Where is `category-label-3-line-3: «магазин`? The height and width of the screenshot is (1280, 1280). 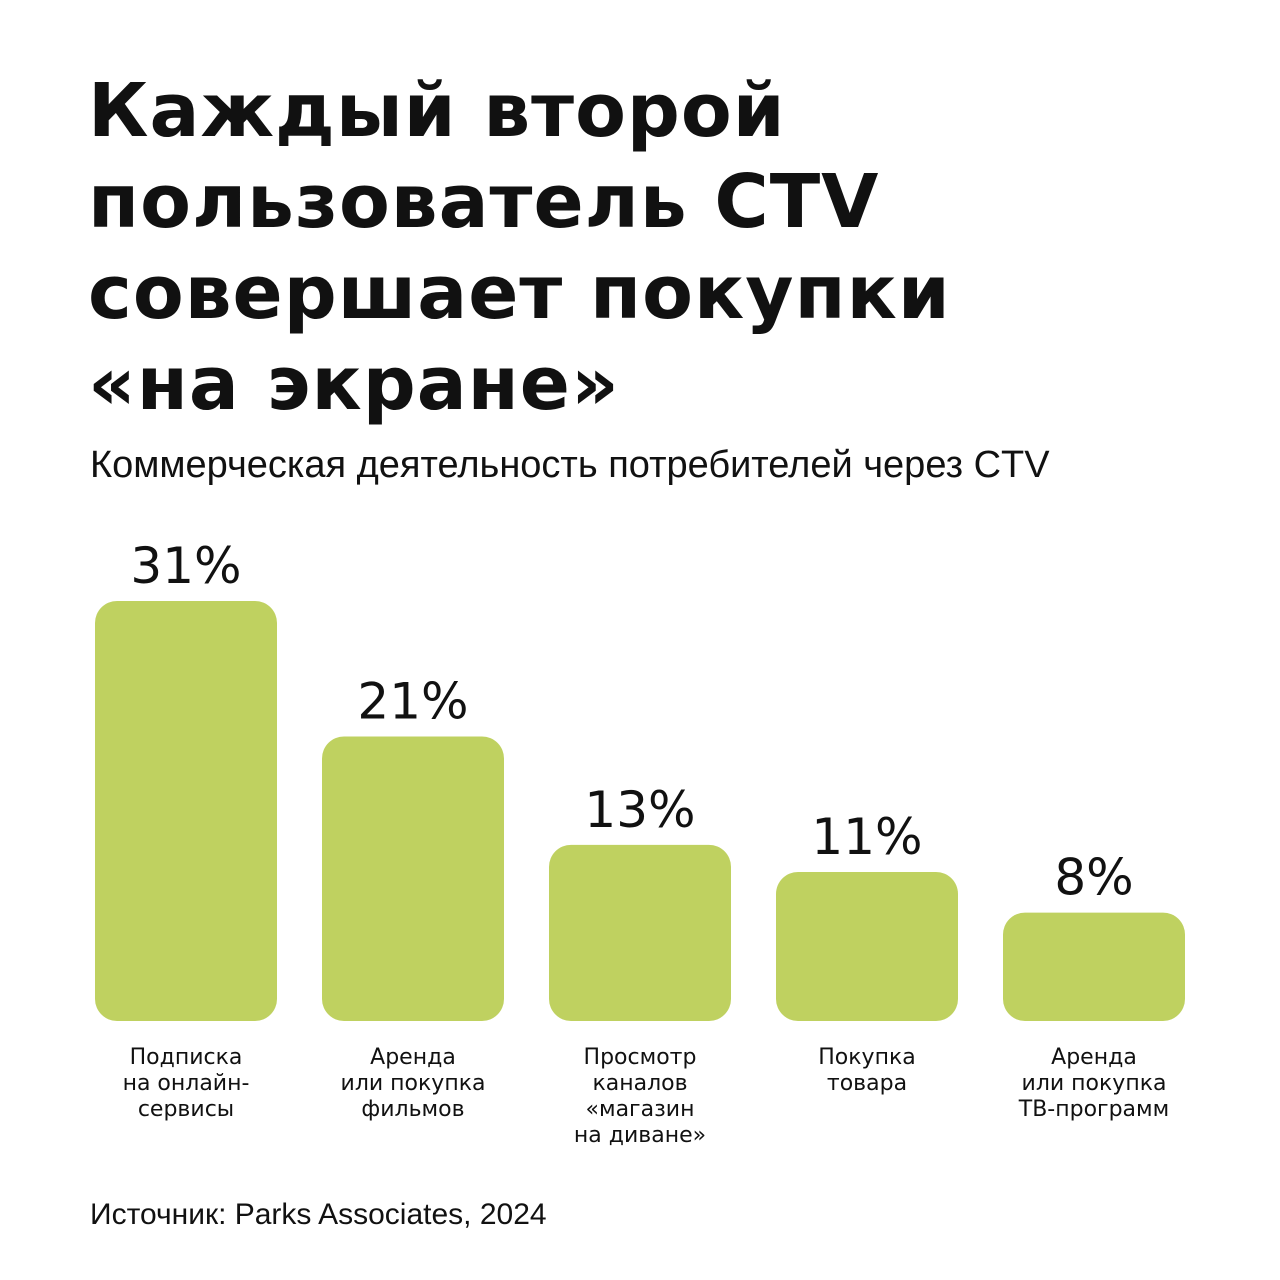
category-label-3-line-3: «магазин is located at coordinates (640, 1109).